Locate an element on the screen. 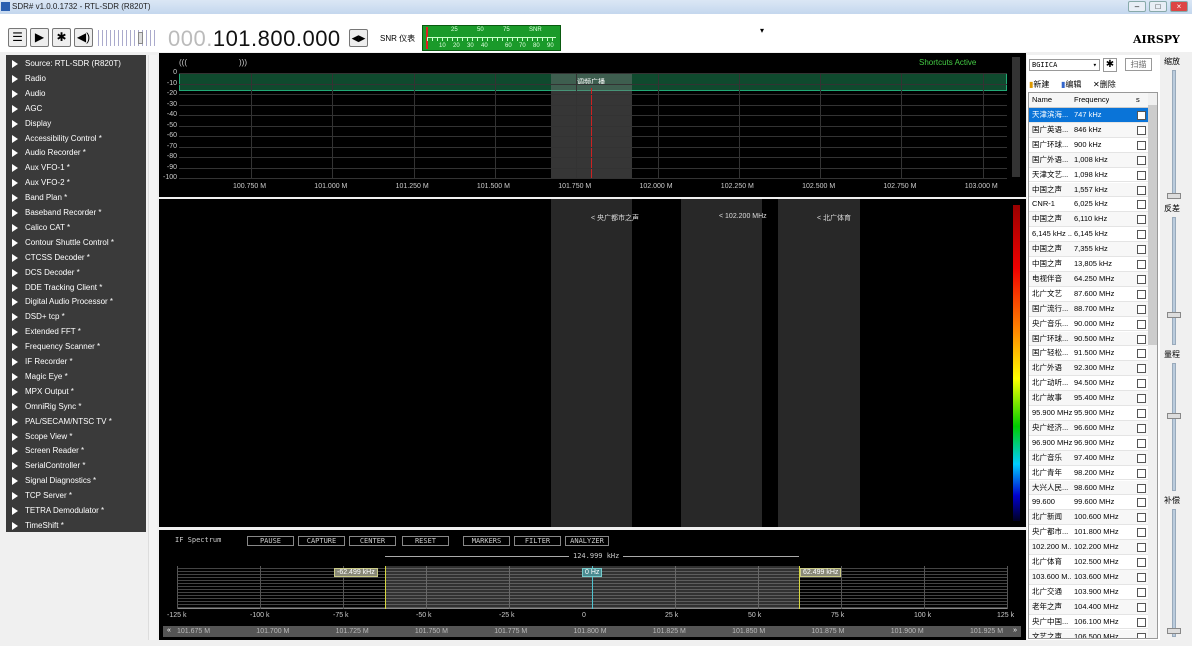 Image resolution: width=1192 pixels, height=646 pixels. table-row: 国广英语... 846 kHz is located at coordinates (1093, 130).